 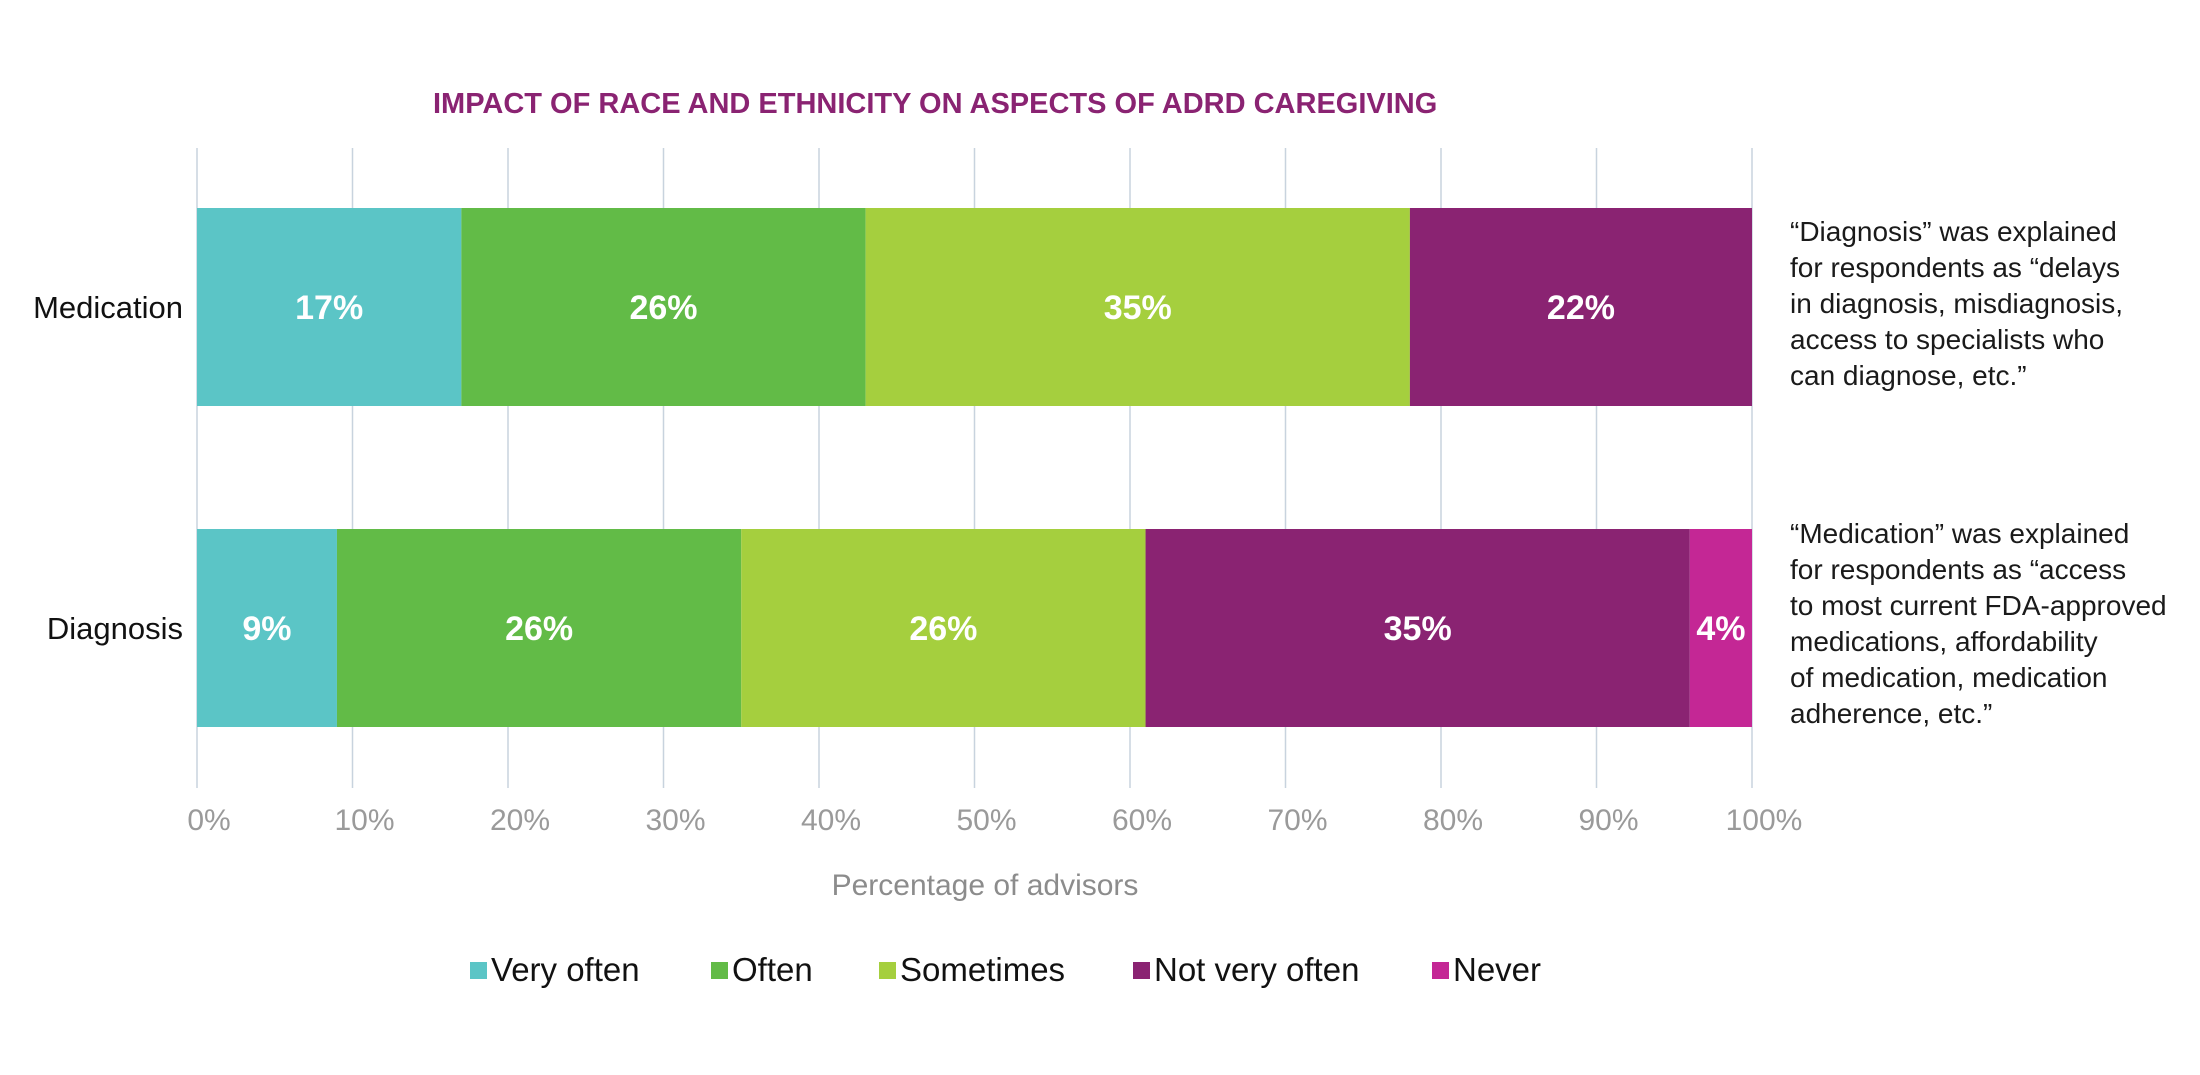 I want to click on legend-label: Never, so click(x=1497, y=969).